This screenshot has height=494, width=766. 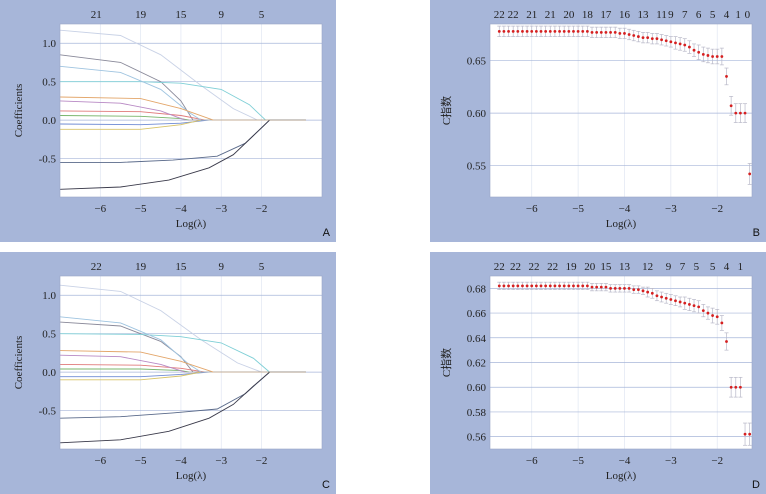 What do you see at coordinates (48, 160) in the screenshot?
I see `y-tick-label: -0.5` at bounding box center [48, 160].